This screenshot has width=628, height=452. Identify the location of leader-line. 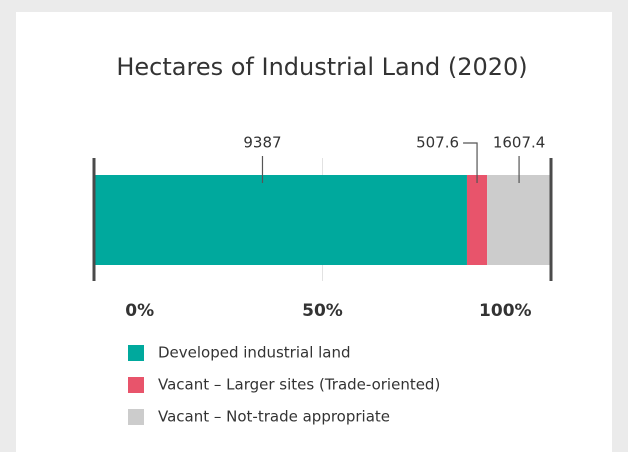
(470, 162).